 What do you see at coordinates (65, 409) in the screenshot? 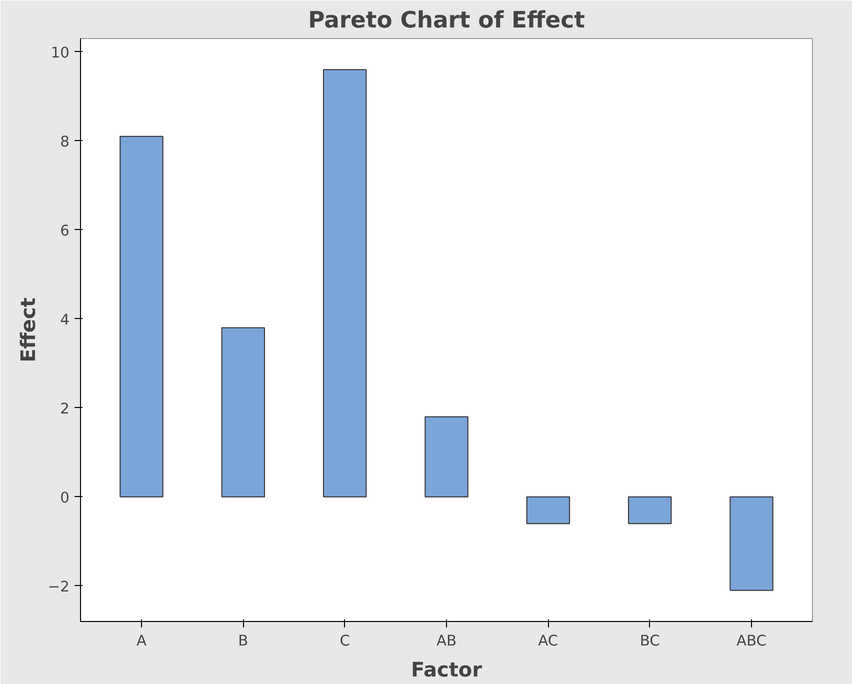
I see `y-tick-label: 2` at bounding box center [65, 409].